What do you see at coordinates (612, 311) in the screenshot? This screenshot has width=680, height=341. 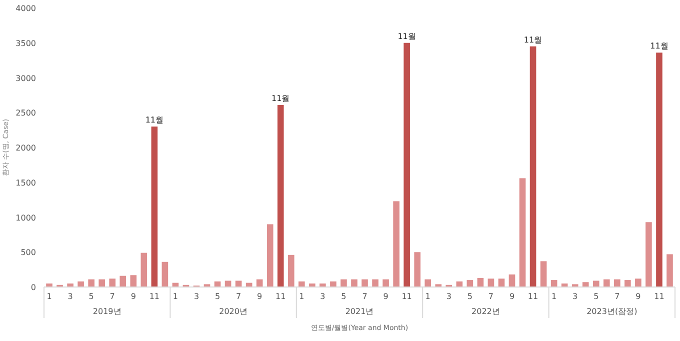 I see `text: 2023년(잠정)` at bounding box center [612, 311].